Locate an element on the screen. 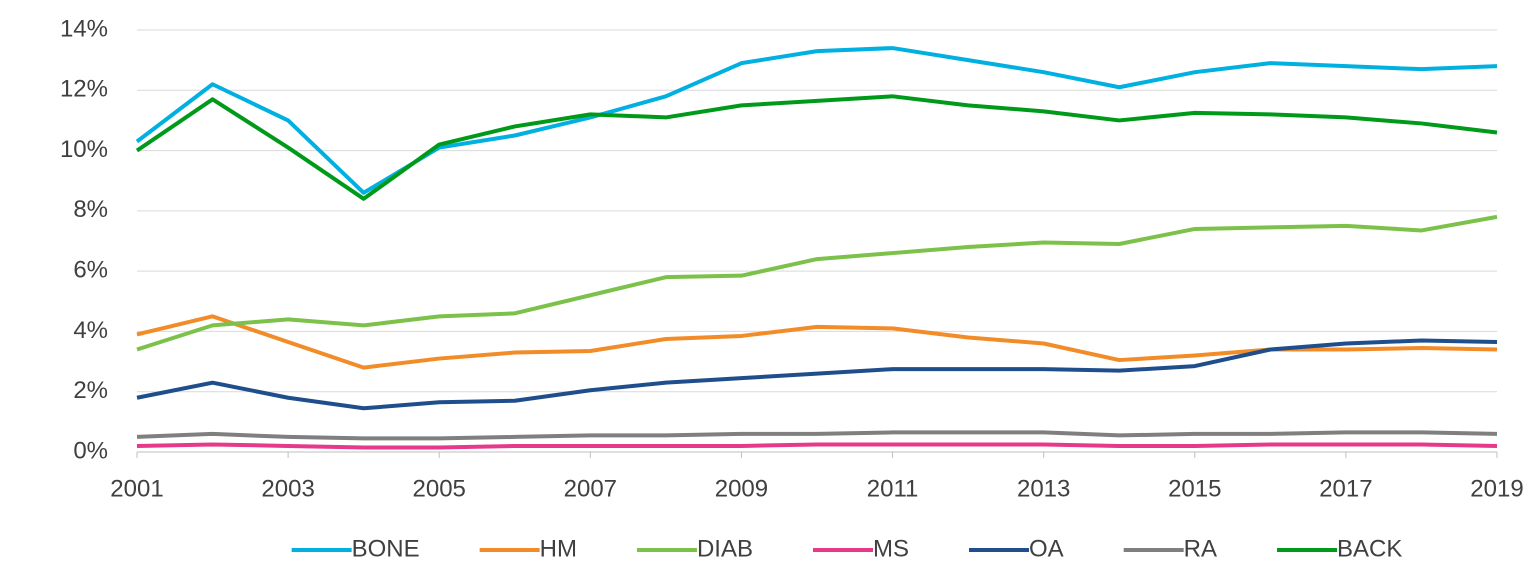 This screenshot has height=569, width=1536. x-tick-label: 2007 is located at coordinates (590, 488).